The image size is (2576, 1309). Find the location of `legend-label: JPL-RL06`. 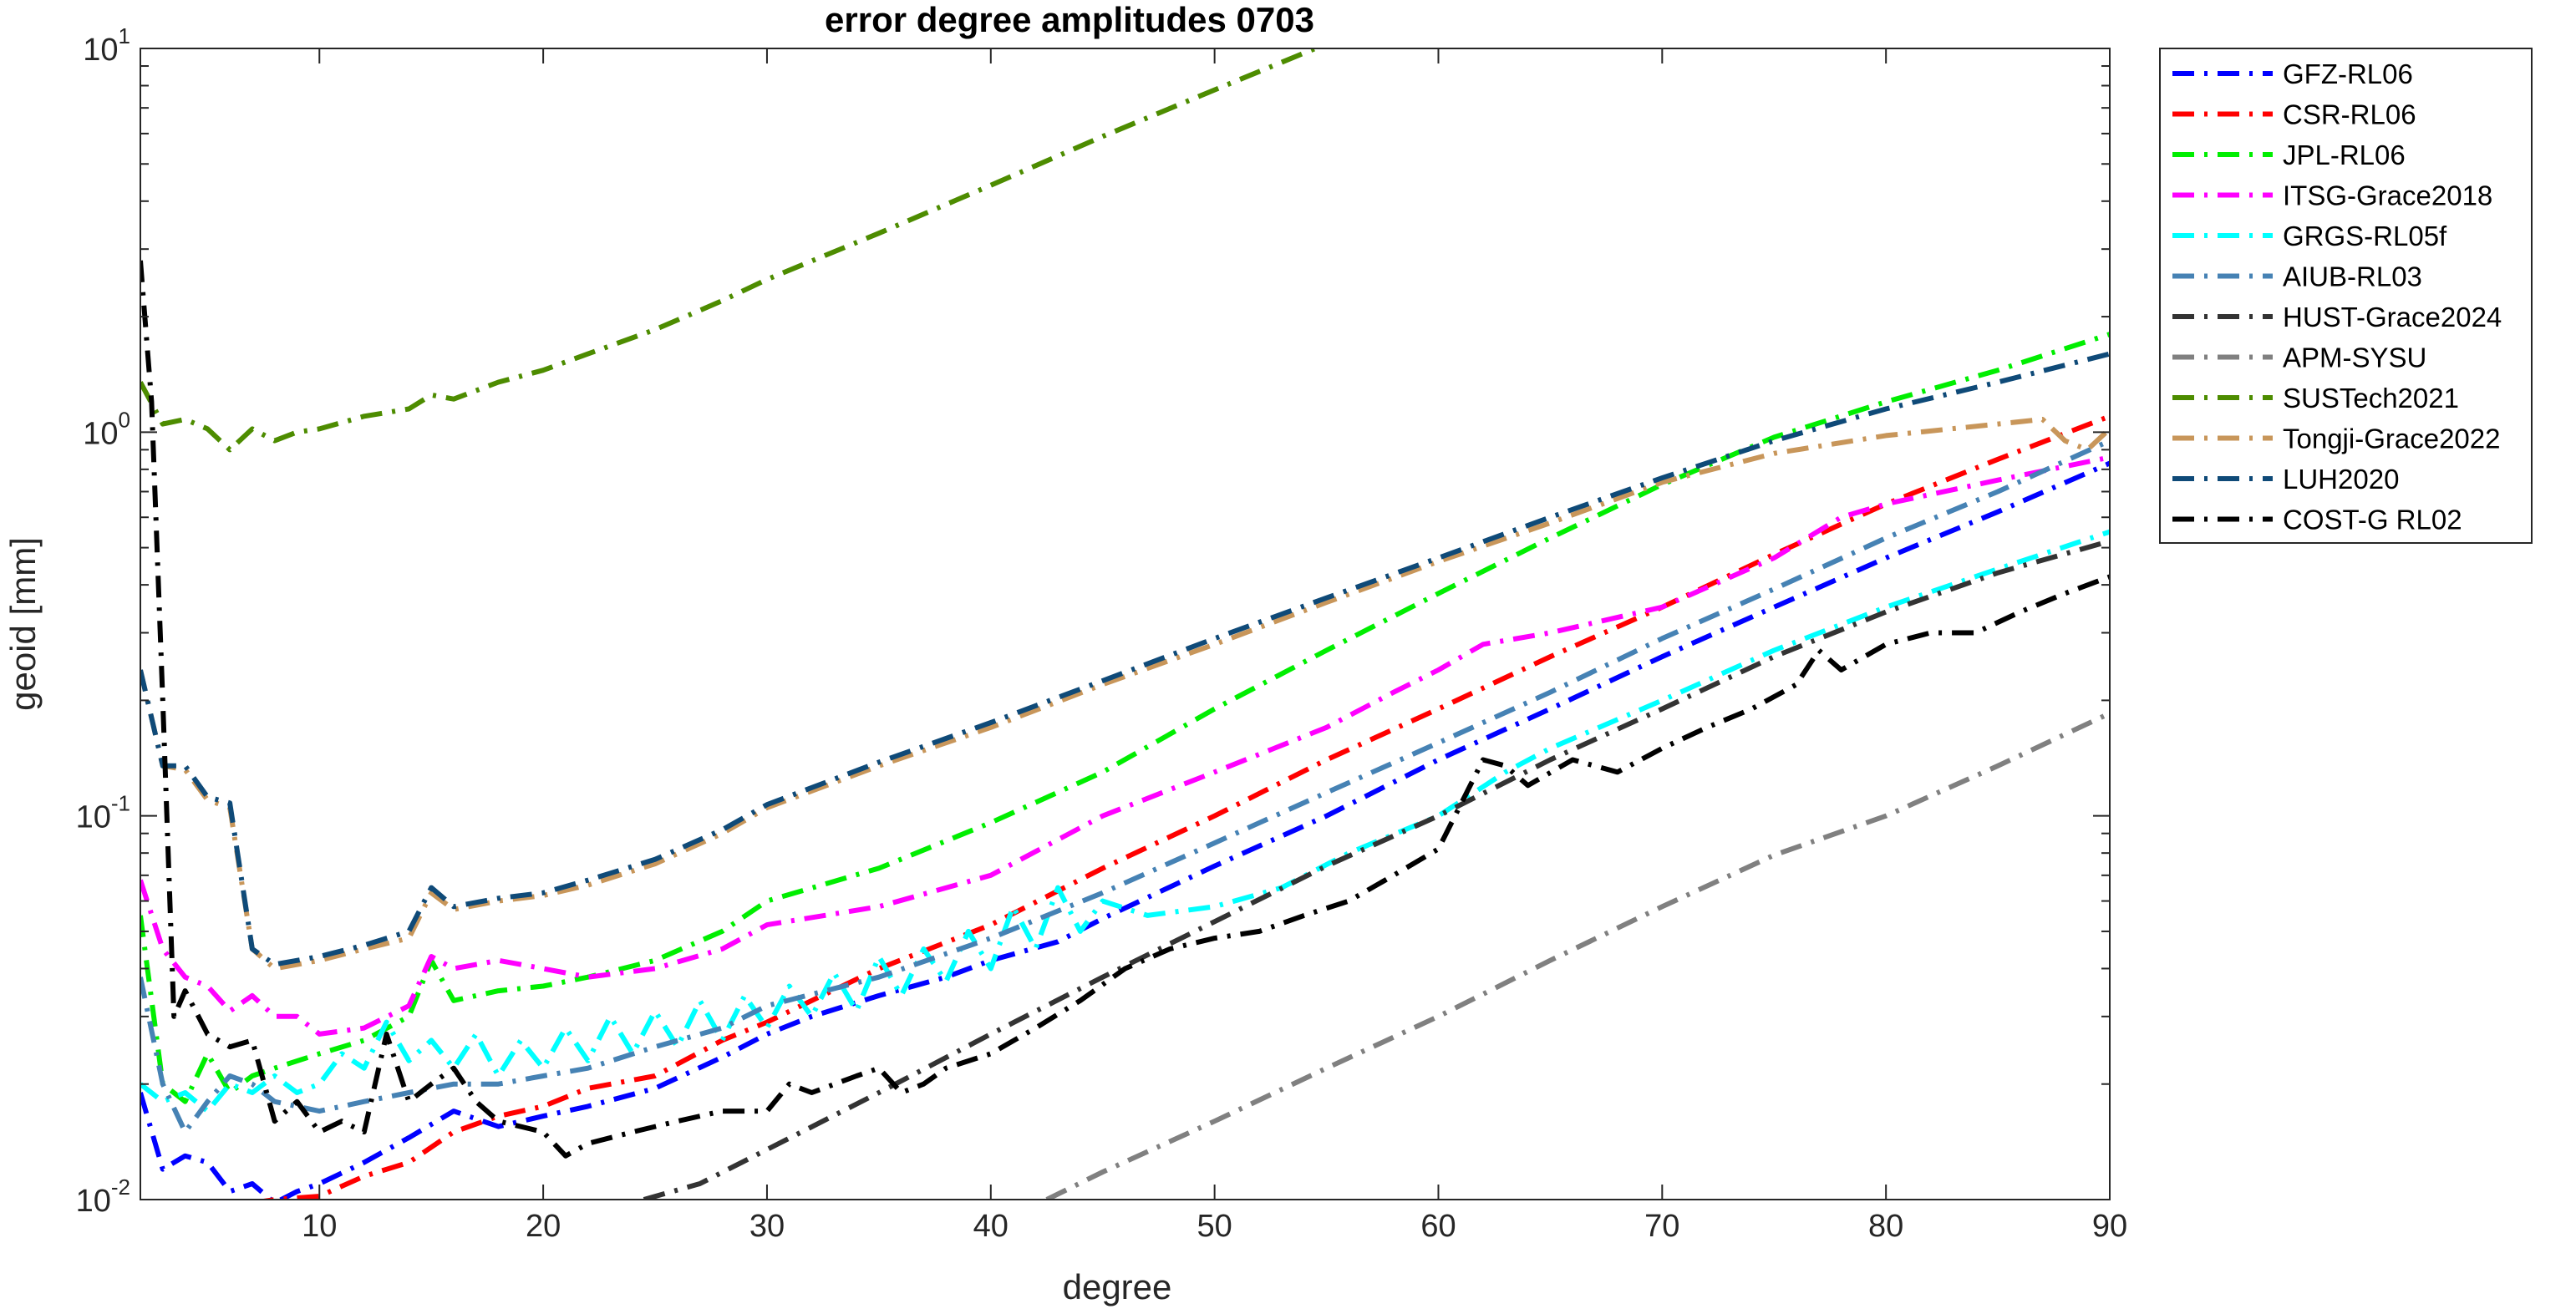

legend-label: JPL-RL06 is located at coordinates (2344, 155).